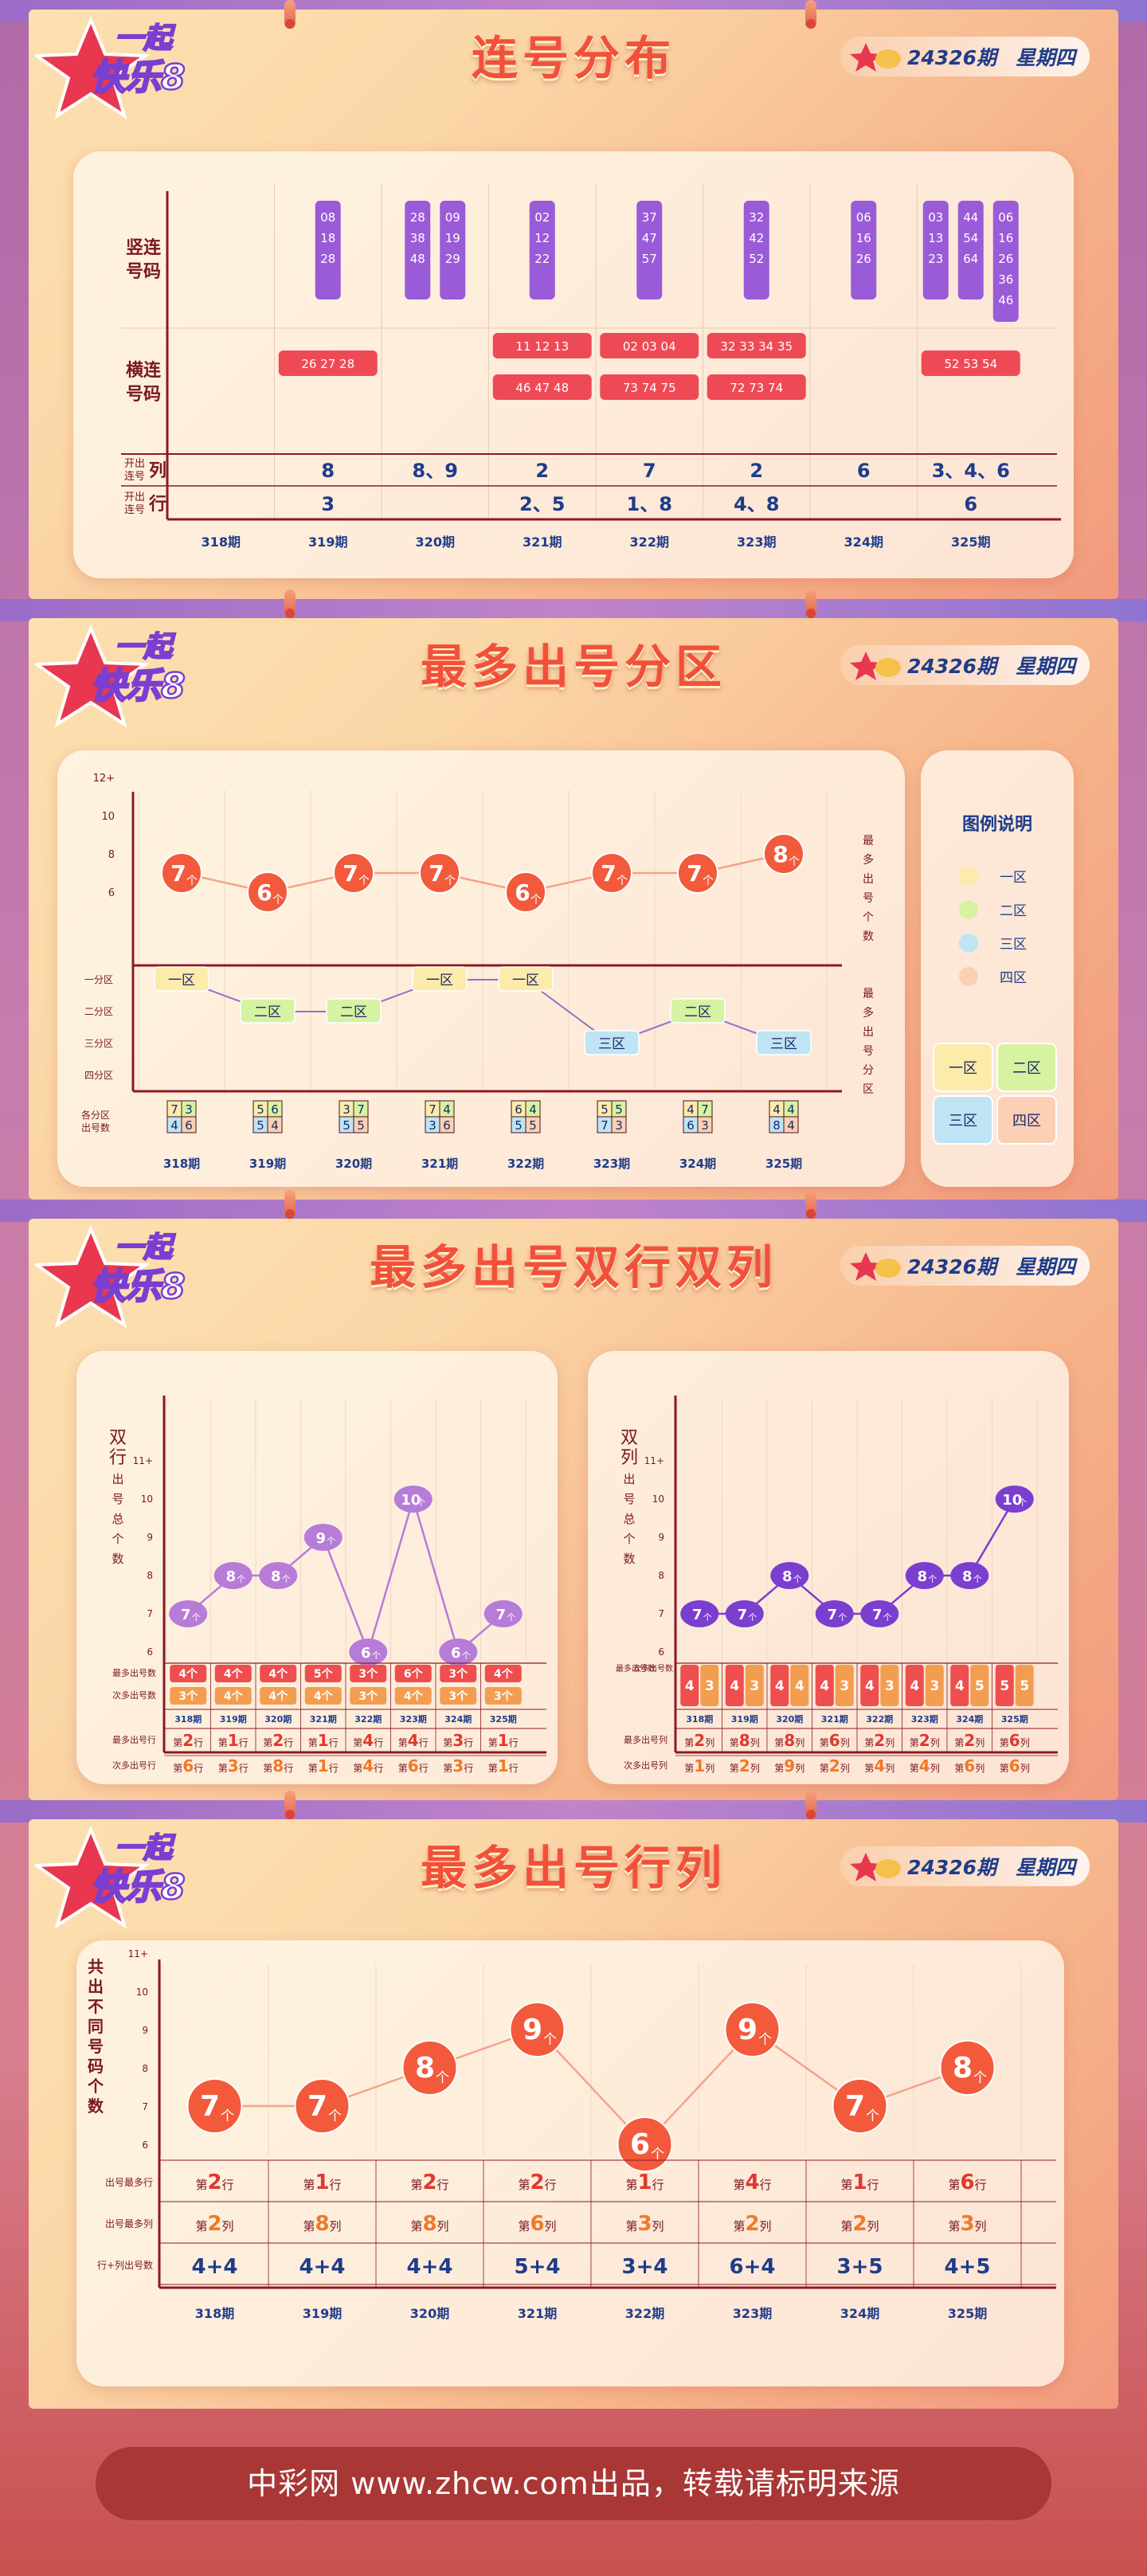 This screenshot has width=1147, height=2576. What do you see at coordinates (963, 1120) in the screenshot?
I see `legend-grid-cell` at bounding box center [963, 1120].